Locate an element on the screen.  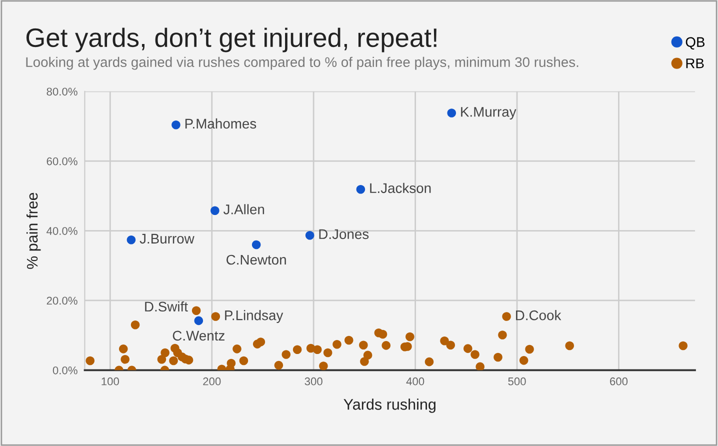
y-axis-title: % pain free is located at coordinates (33, 230).